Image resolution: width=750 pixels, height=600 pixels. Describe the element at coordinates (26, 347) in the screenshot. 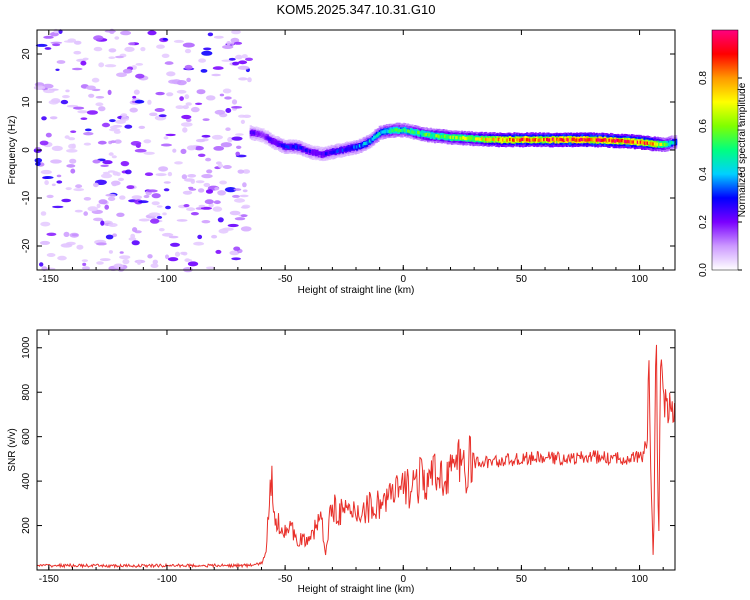

I see `y-tick-label: 1000` at that location.